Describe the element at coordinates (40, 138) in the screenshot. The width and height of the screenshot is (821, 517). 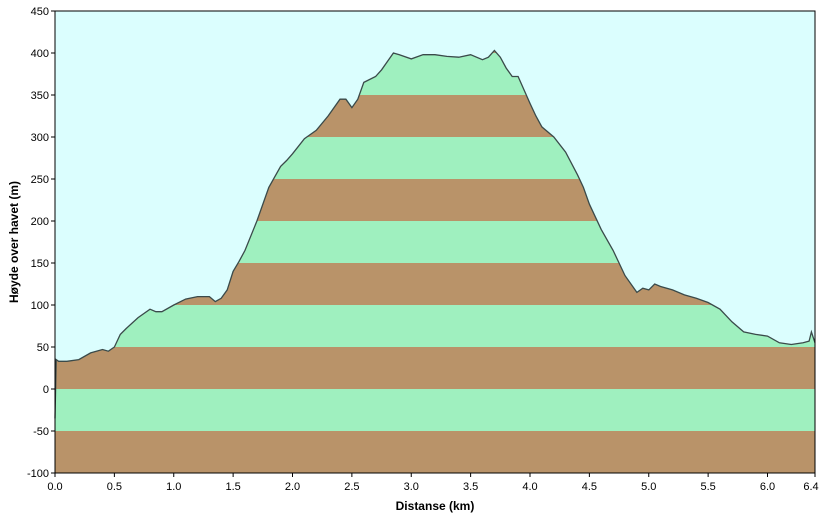
I see `y-tick-label: 300` at that location.